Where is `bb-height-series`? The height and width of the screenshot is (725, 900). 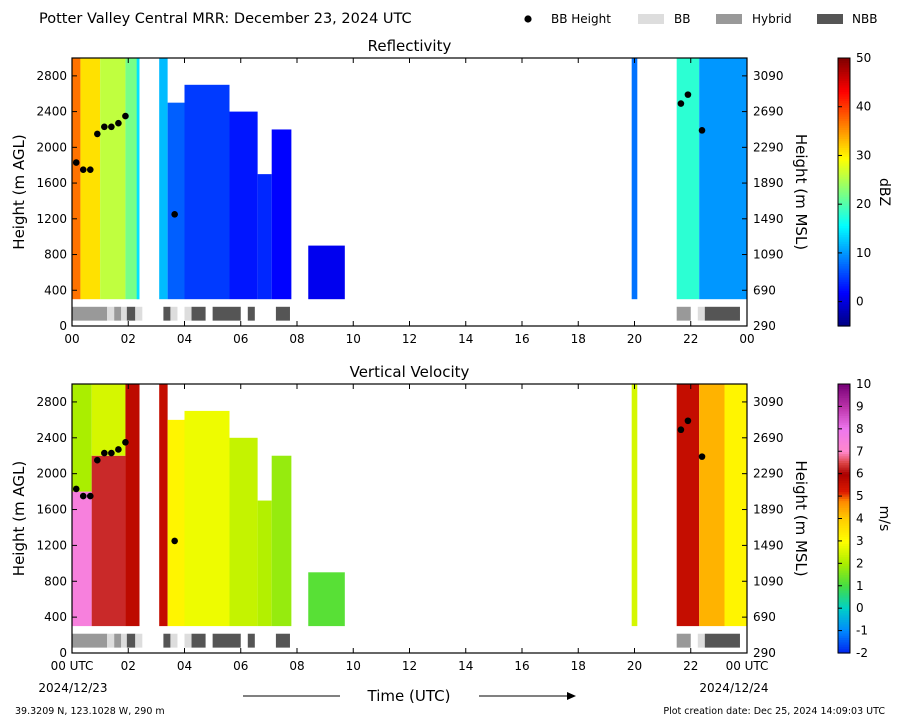
bb-height-series is located at coordinates (389, 481).